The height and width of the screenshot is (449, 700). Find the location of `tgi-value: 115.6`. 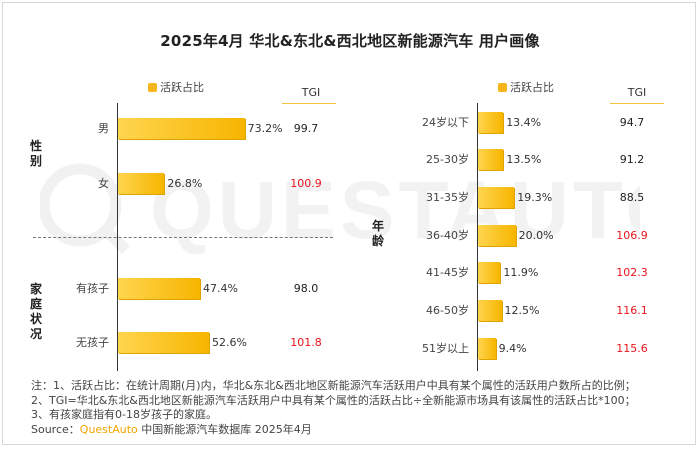

tgi-value: 115.6 is located at coordinates (632, 348).